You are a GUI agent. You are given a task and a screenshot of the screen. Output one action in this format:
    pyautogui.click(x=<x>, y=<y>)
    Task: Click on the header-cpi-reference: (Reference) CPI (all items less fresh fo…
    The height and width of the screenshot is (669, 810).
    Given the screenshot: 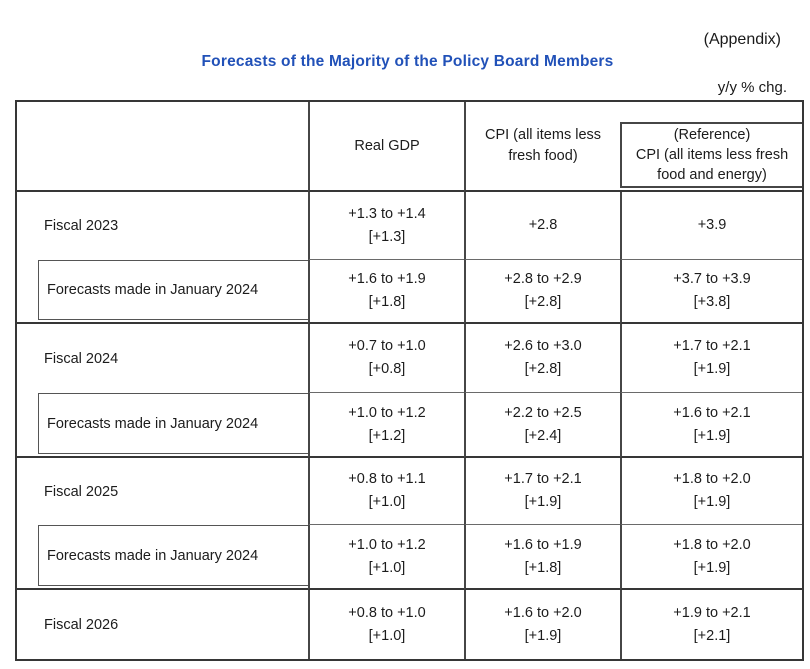 What is the action you would take?
    pyautogui.click(x=711, y=147)
    